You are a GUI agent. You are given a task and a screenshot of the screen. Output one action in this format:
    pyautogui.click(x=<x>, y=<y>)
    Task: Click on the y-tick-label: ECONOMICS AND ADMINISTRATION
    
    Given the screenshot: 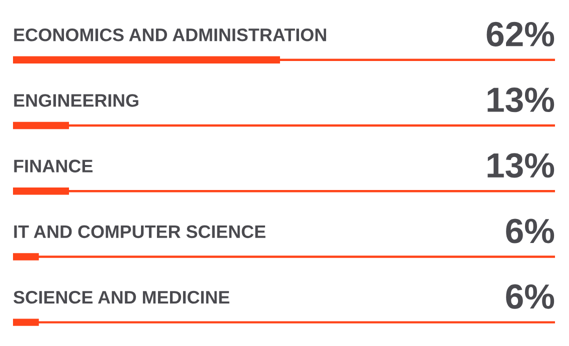 What is the action you would take?
    pyautogui.click(x=170, y=35)
    